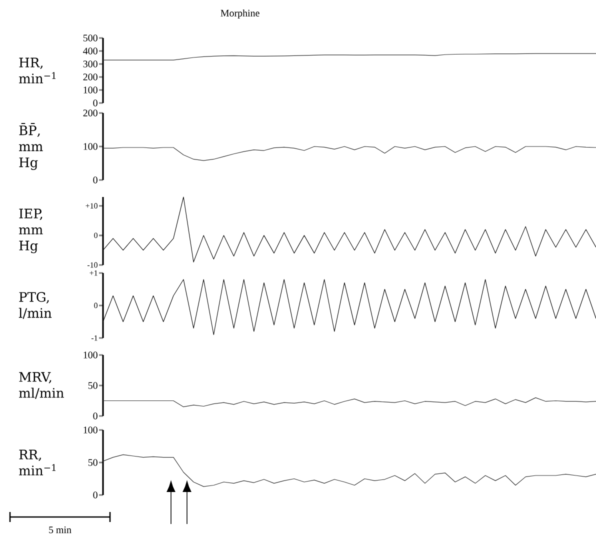 The image size is (596, 537). I want to click on y-tick-label: 400, so click(90, 51).